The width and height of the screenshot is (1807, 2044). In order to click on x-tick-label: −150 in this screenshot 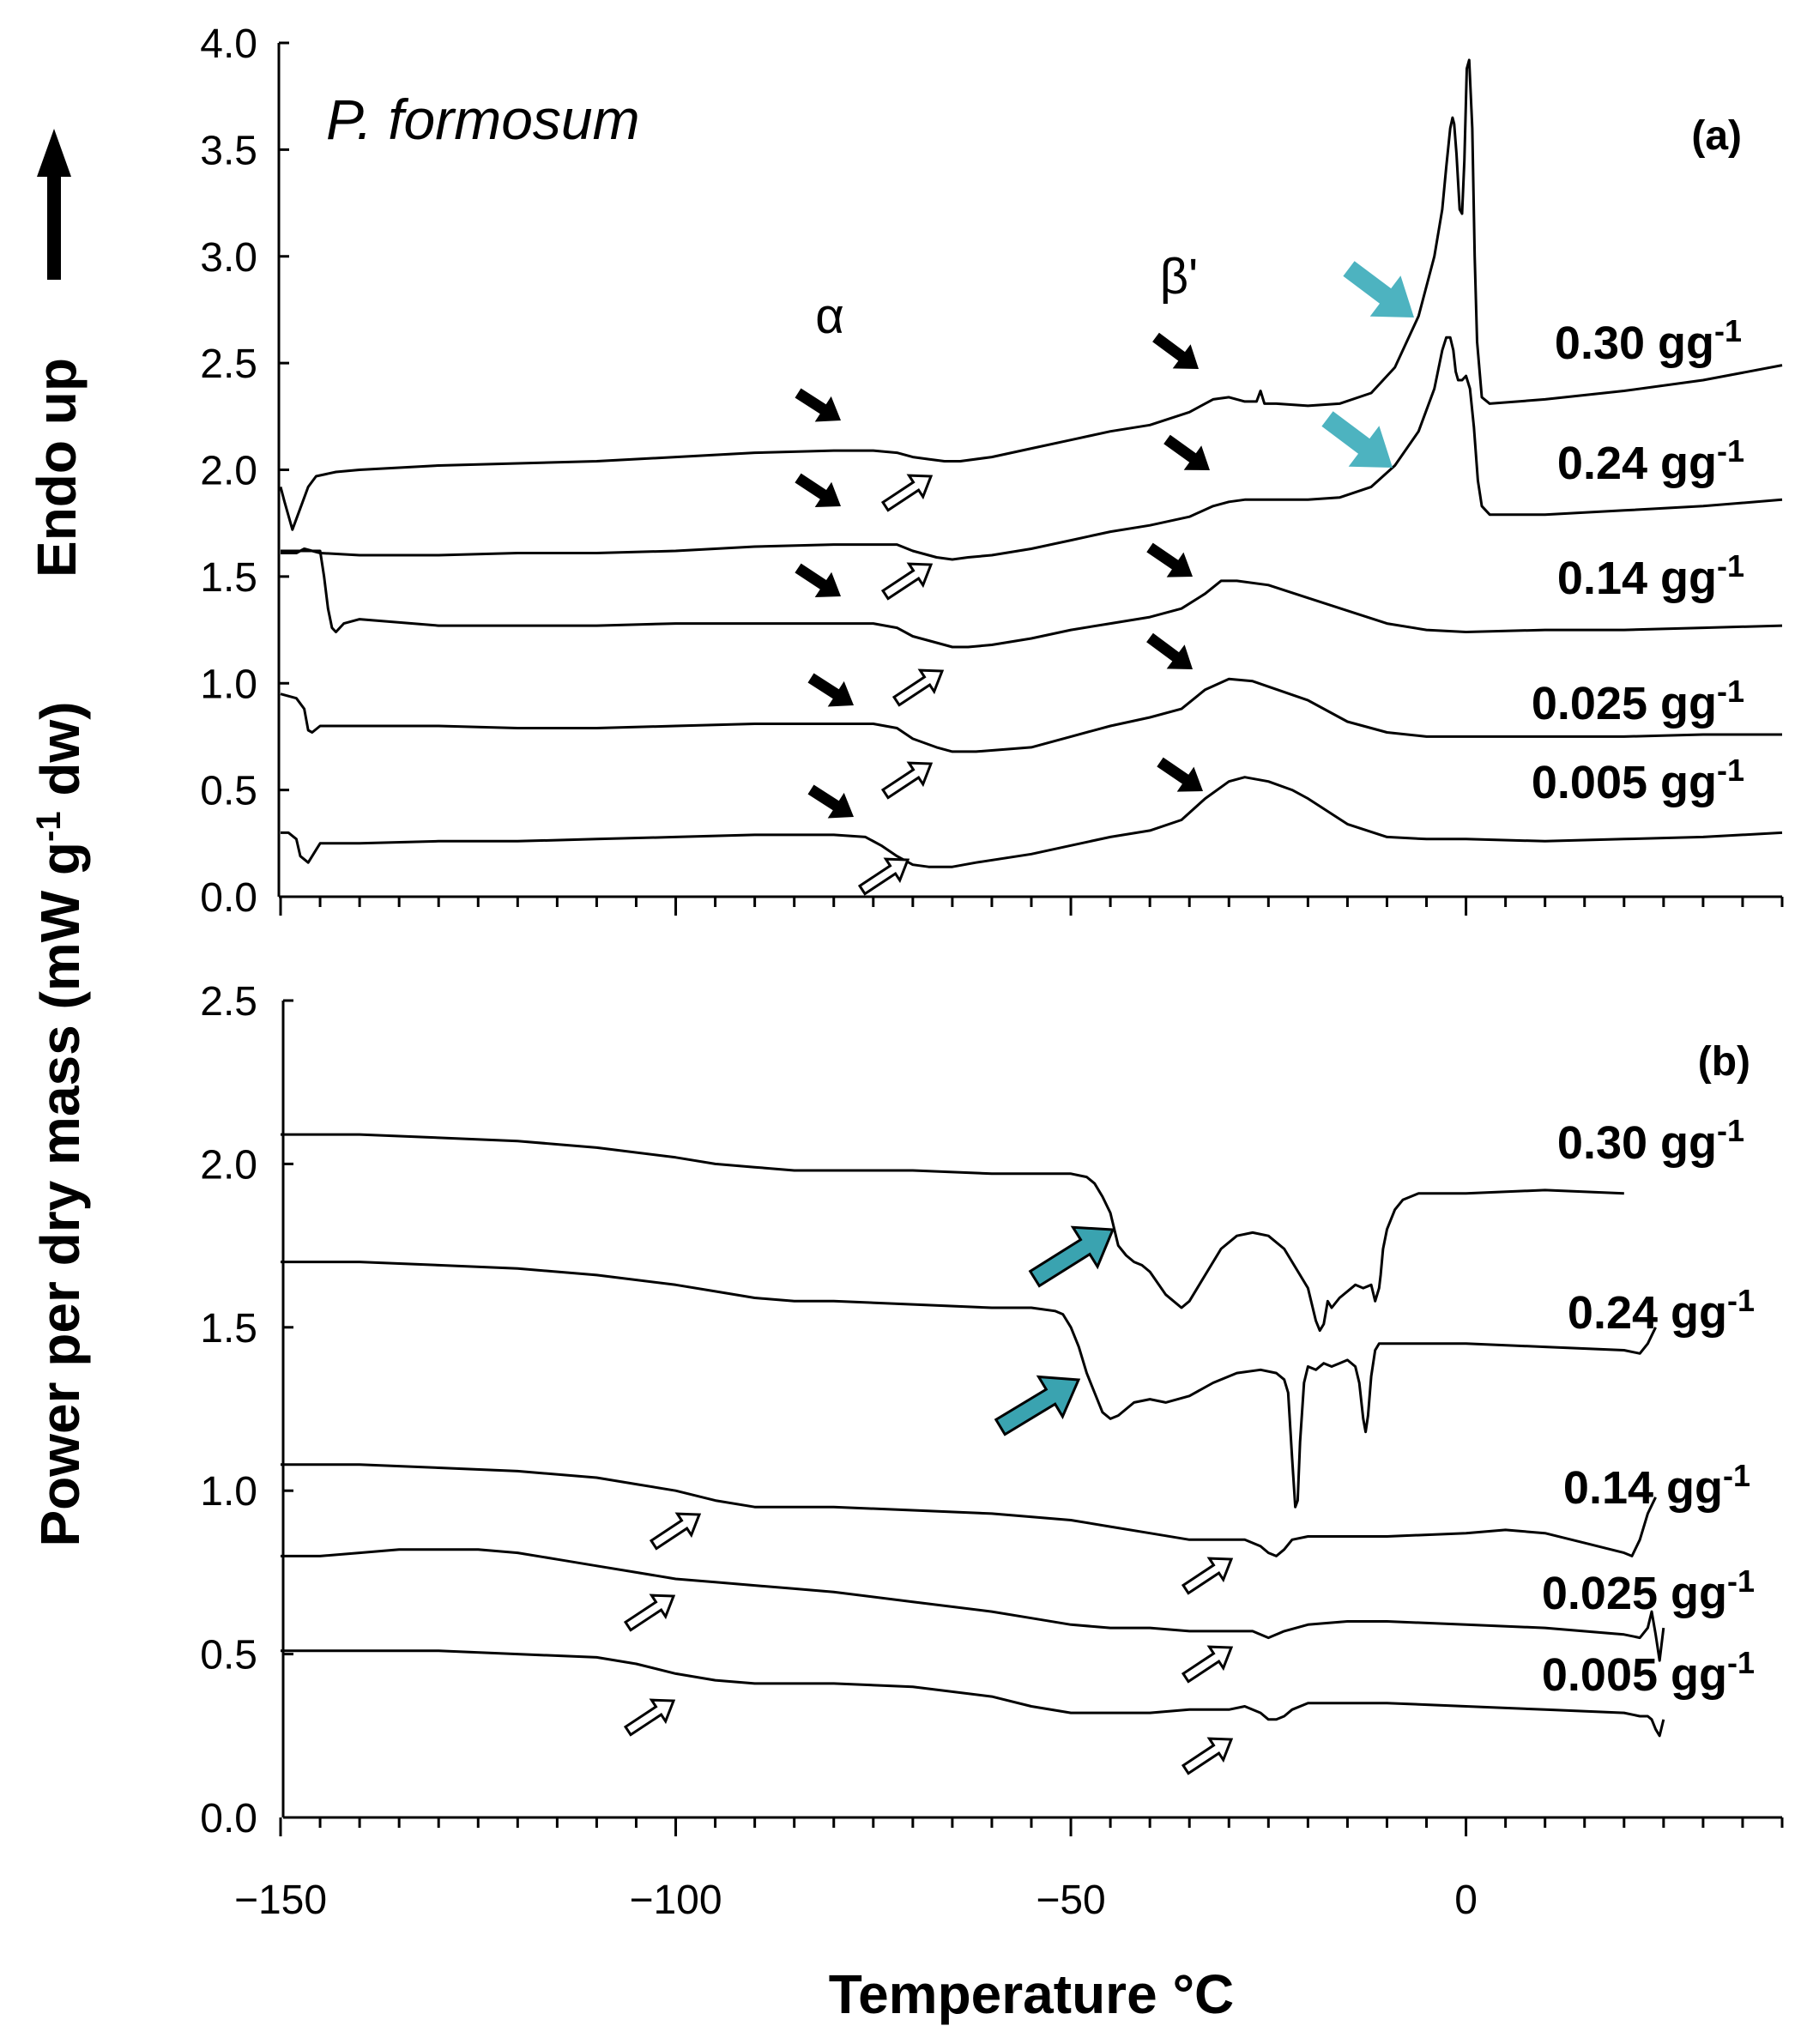, I will do `click(280, 1900)`.